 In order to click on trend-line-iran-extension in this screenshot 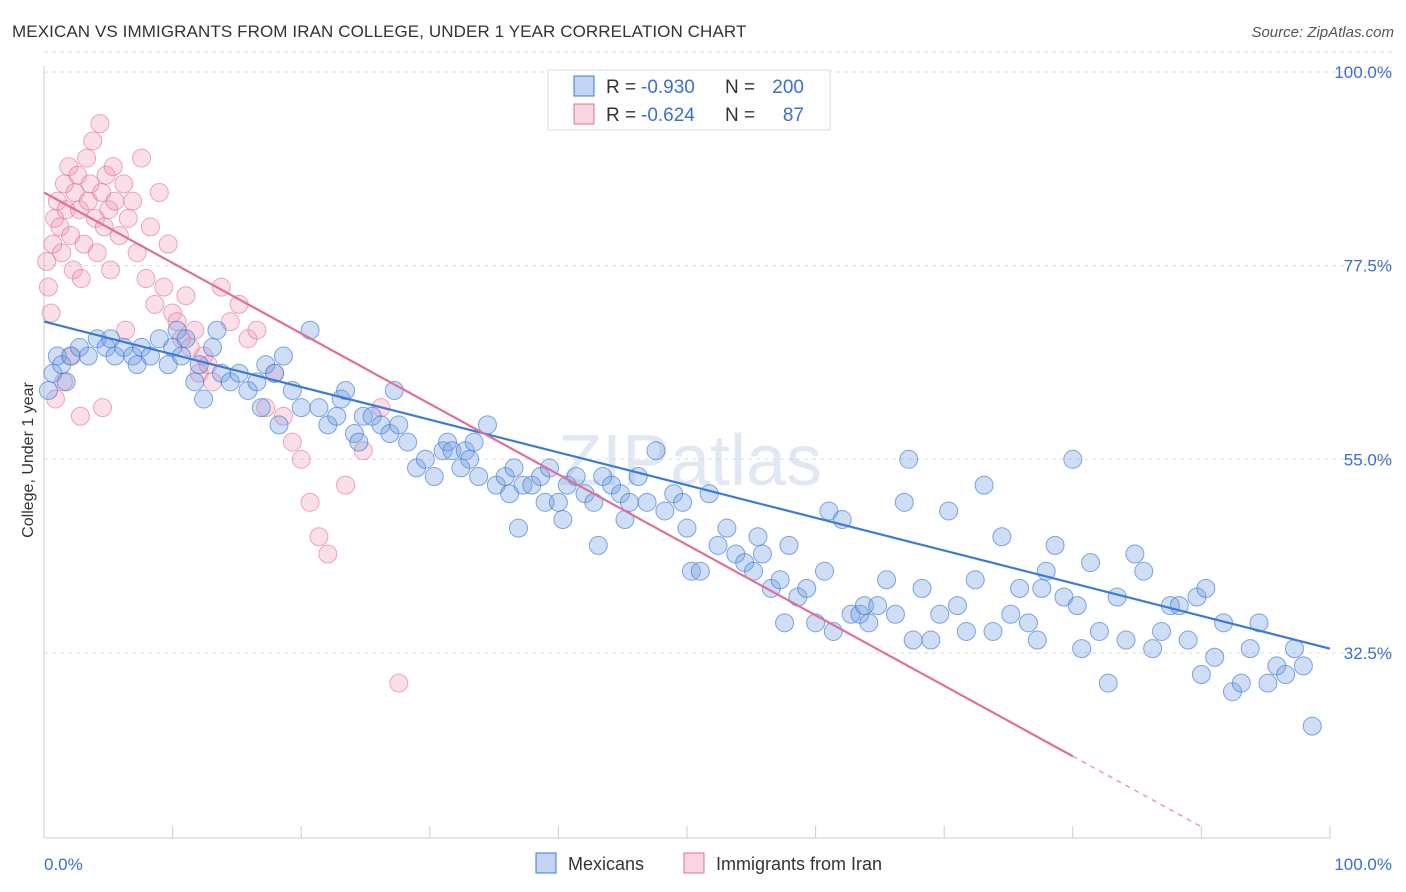, I will do `click(1137, 791)`.